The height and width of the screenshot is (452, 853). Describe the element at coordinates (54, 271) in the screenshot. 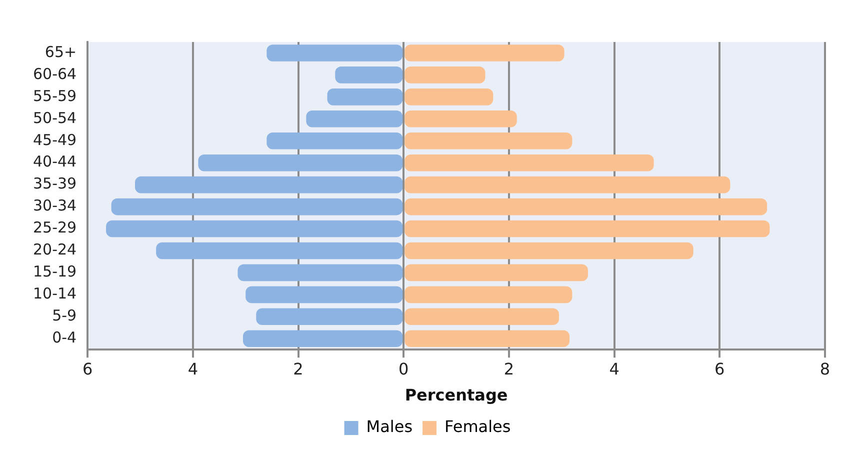

I see `y-tick-label: 15-19` at that location.